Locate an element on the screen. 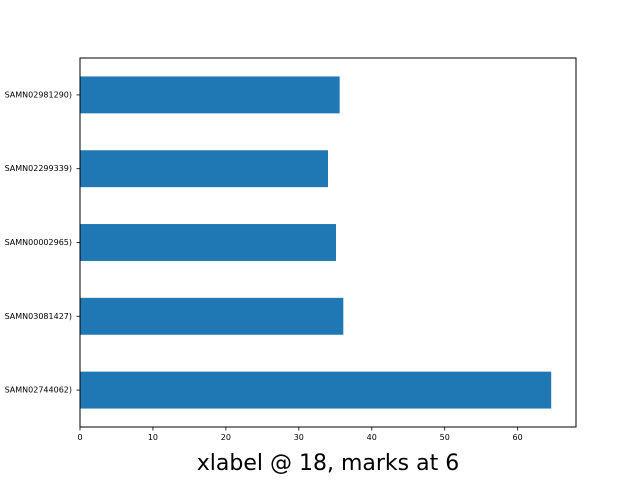 The height and width of the screenshot is (480, 640). y-tick-label: SAMN00002965) is located at coordinates (38, 242).